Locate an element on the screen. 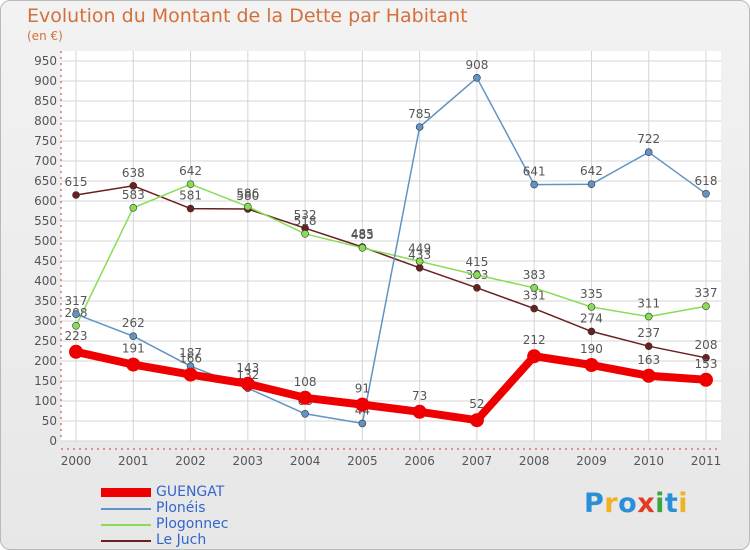 The width and height of the screenshot is (750, 550). y-tick-label: 600 is located at coordinates (45, 201).